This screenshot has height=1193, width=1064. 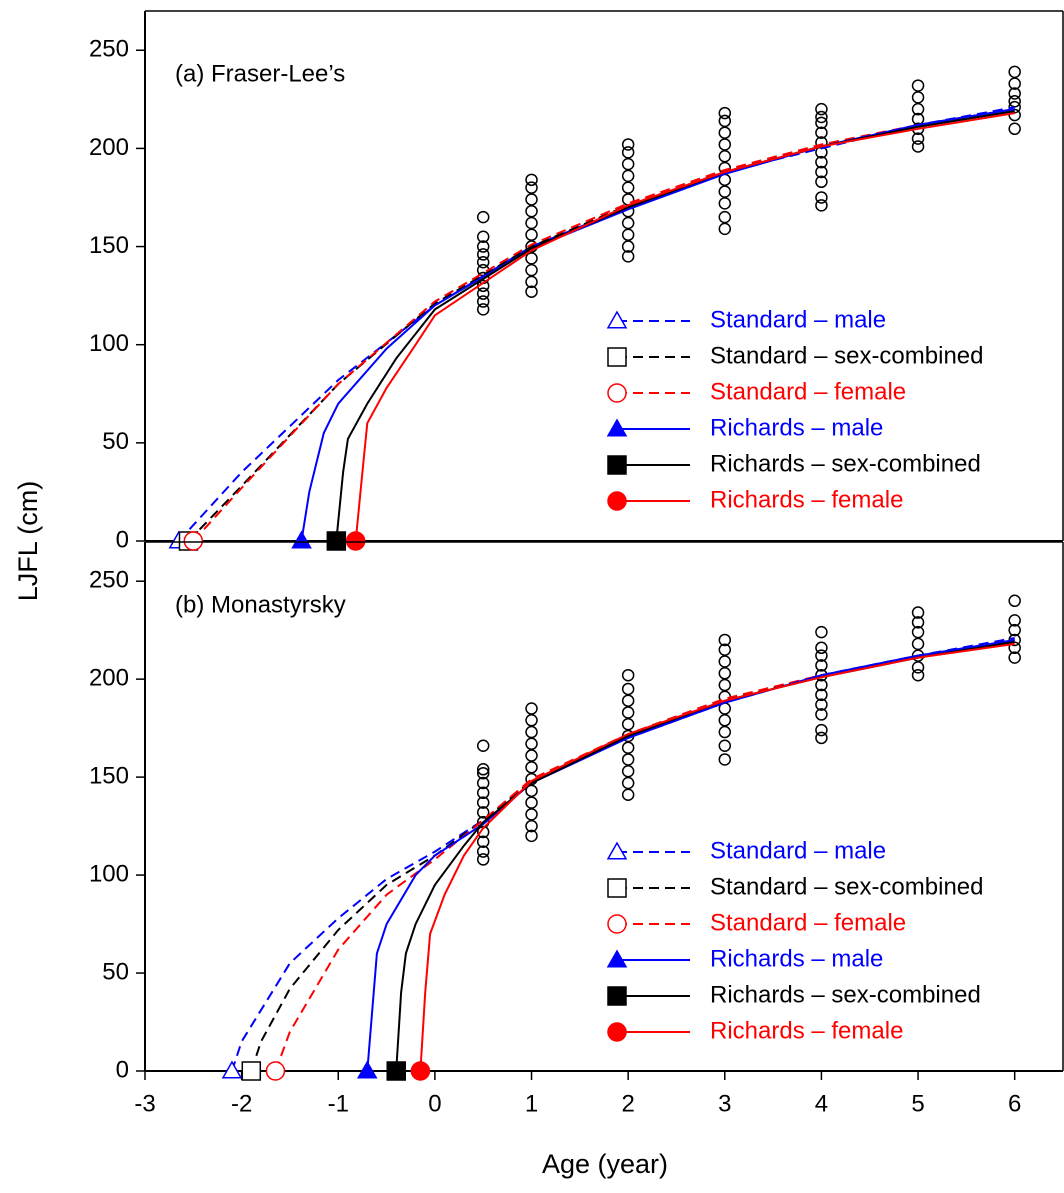 What do you see at coordinates (260, 73) in the screenshot?
I see `panel-title: (a) Fraser-Lee’s` at bounding box center [260, 73].